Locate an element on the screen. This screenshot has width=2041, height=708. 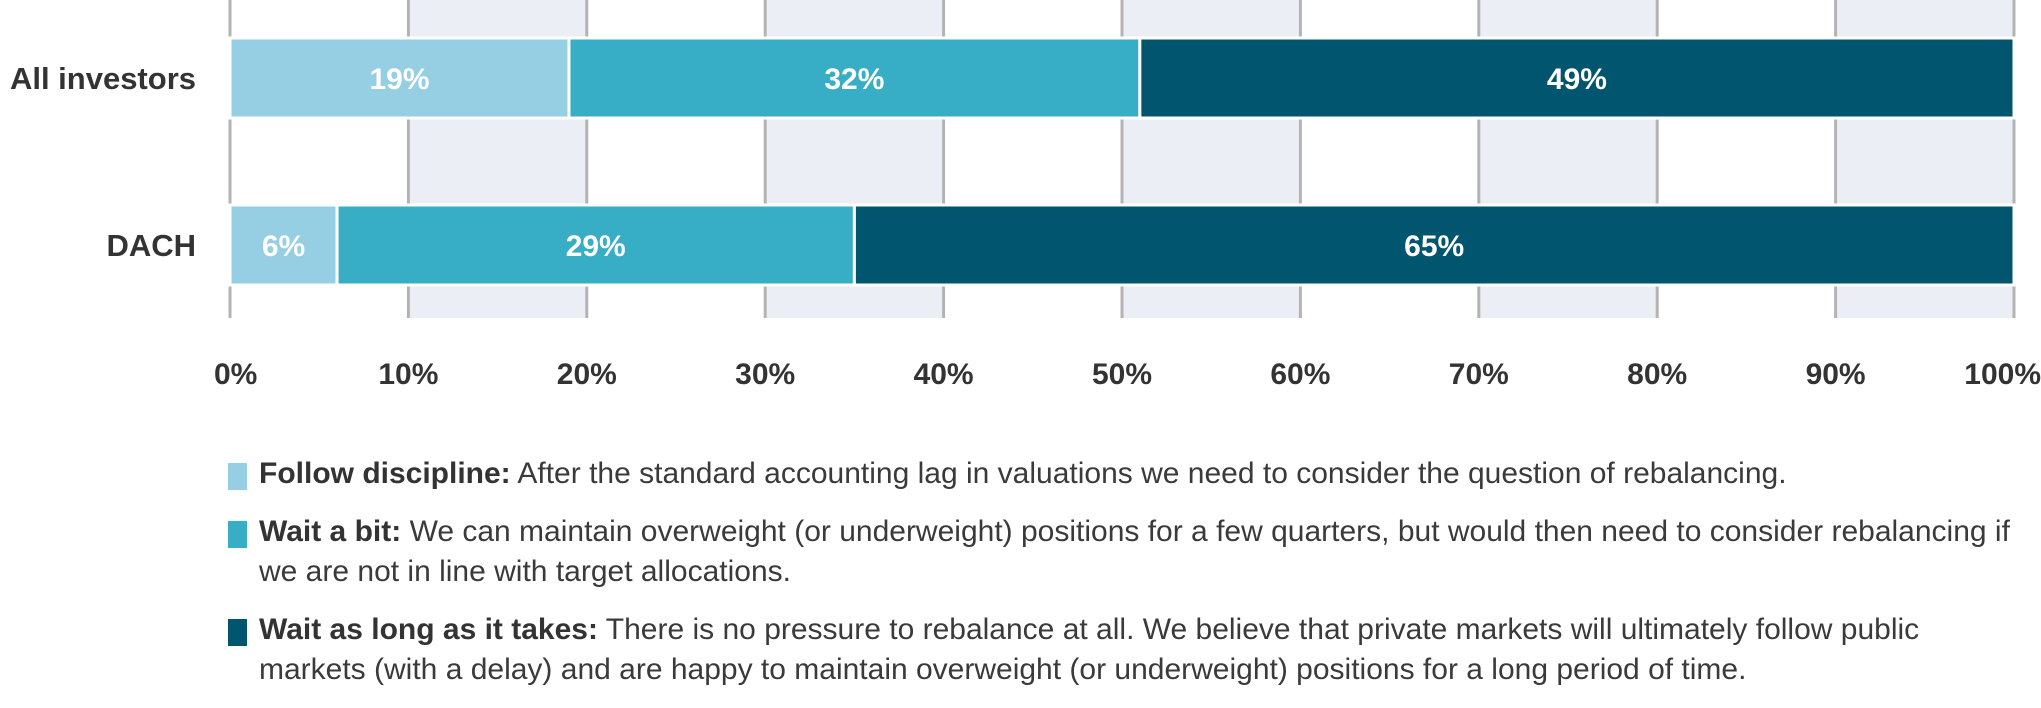
data-label-dach-wait-as-long-as-it-takes: 65% is located at coordinates (1434, 246).